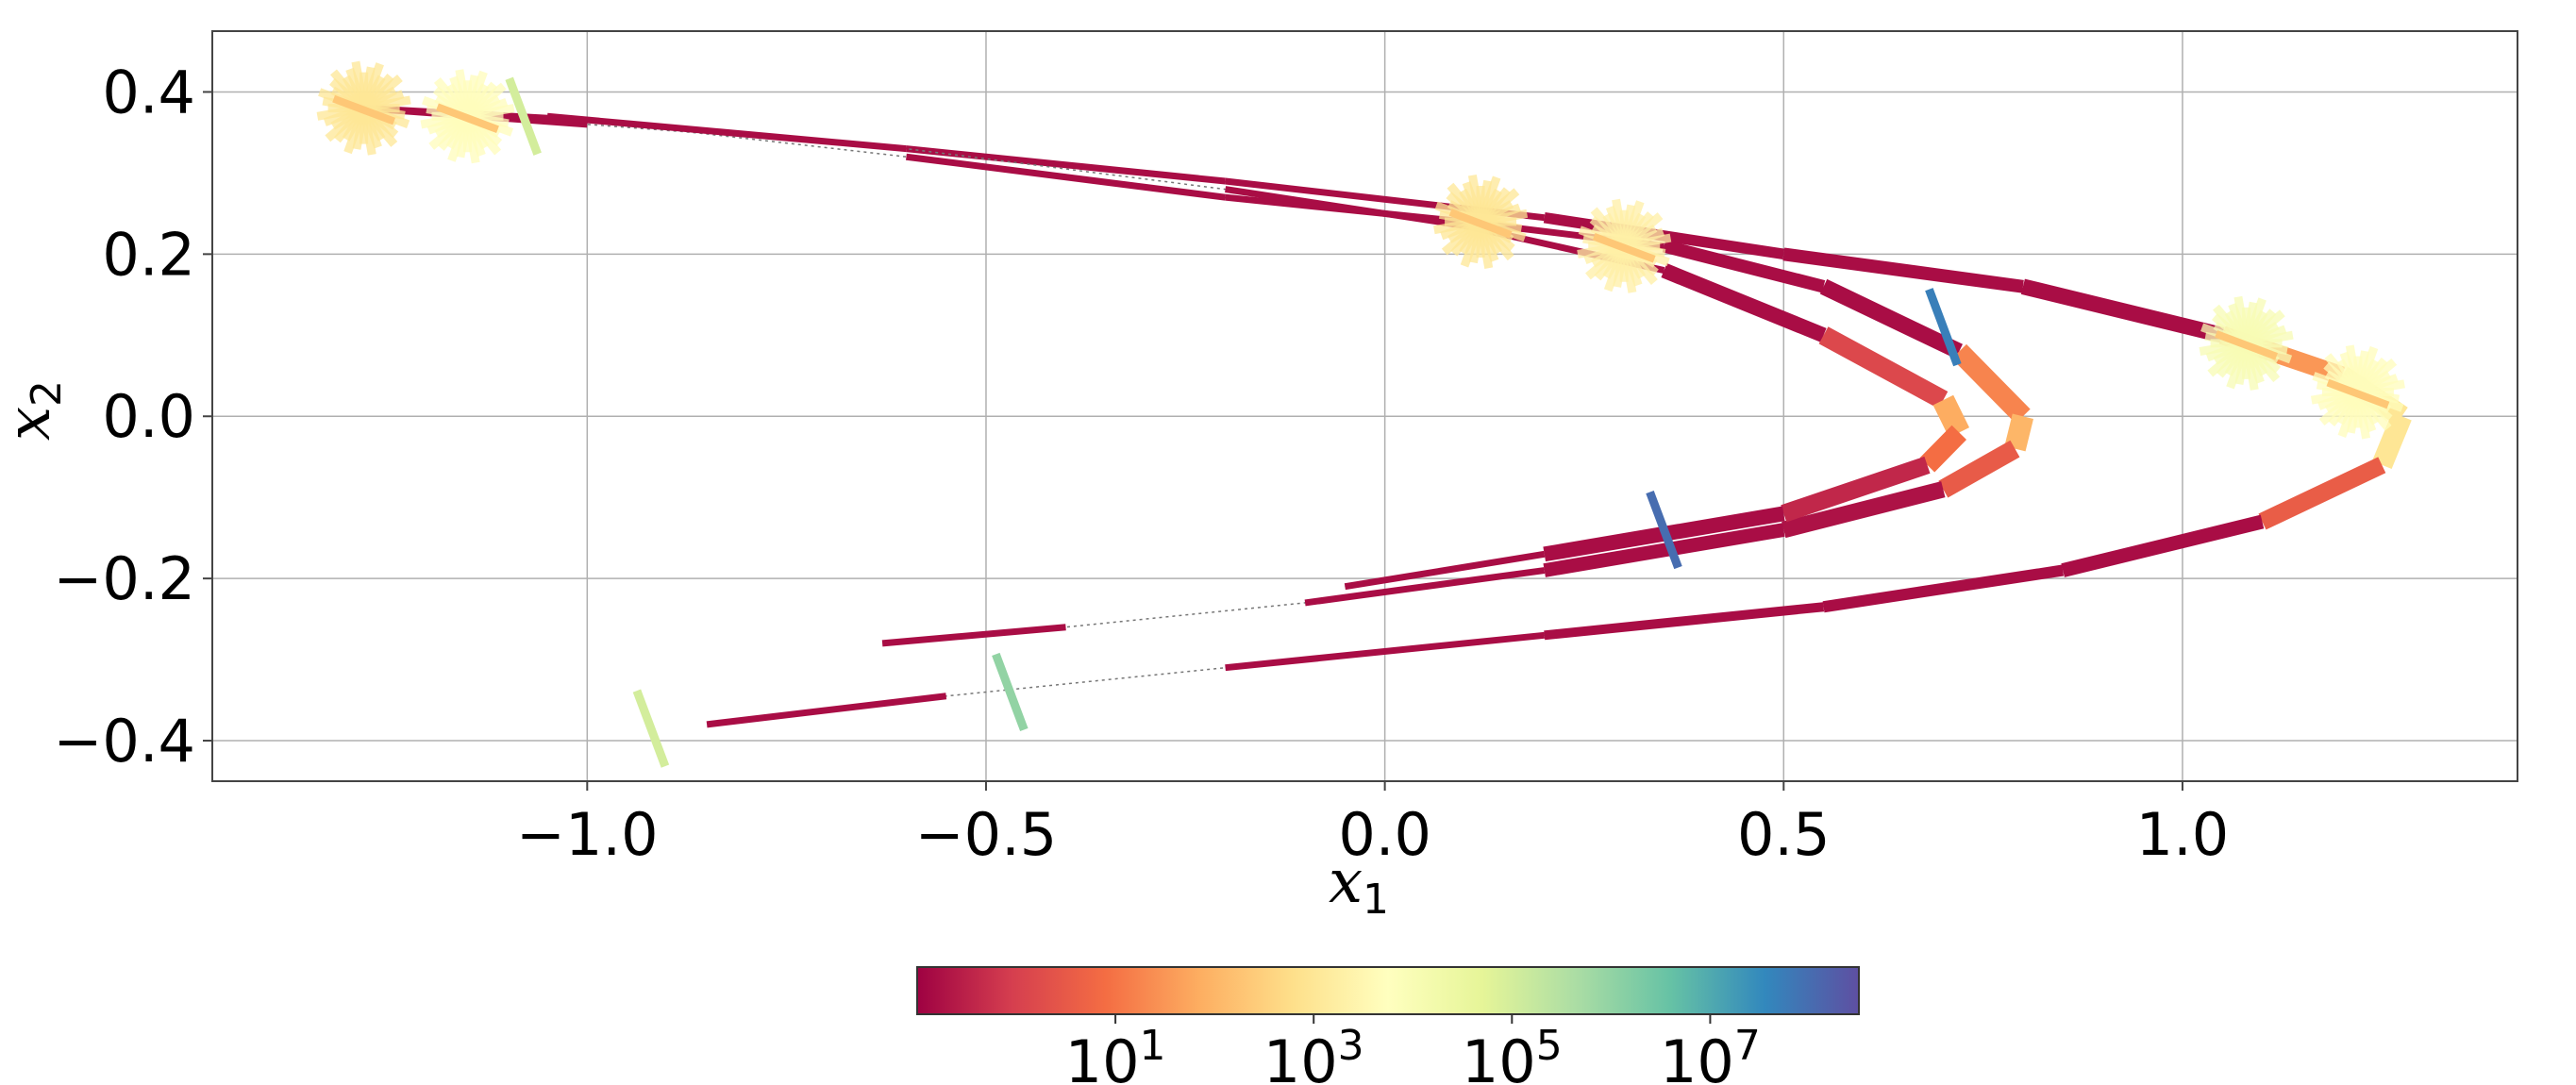 Image resolution: width=2576 pixels, height=1085 pixels. I want to click on colorbar-tick-label: 103, so click(1313, 1053).